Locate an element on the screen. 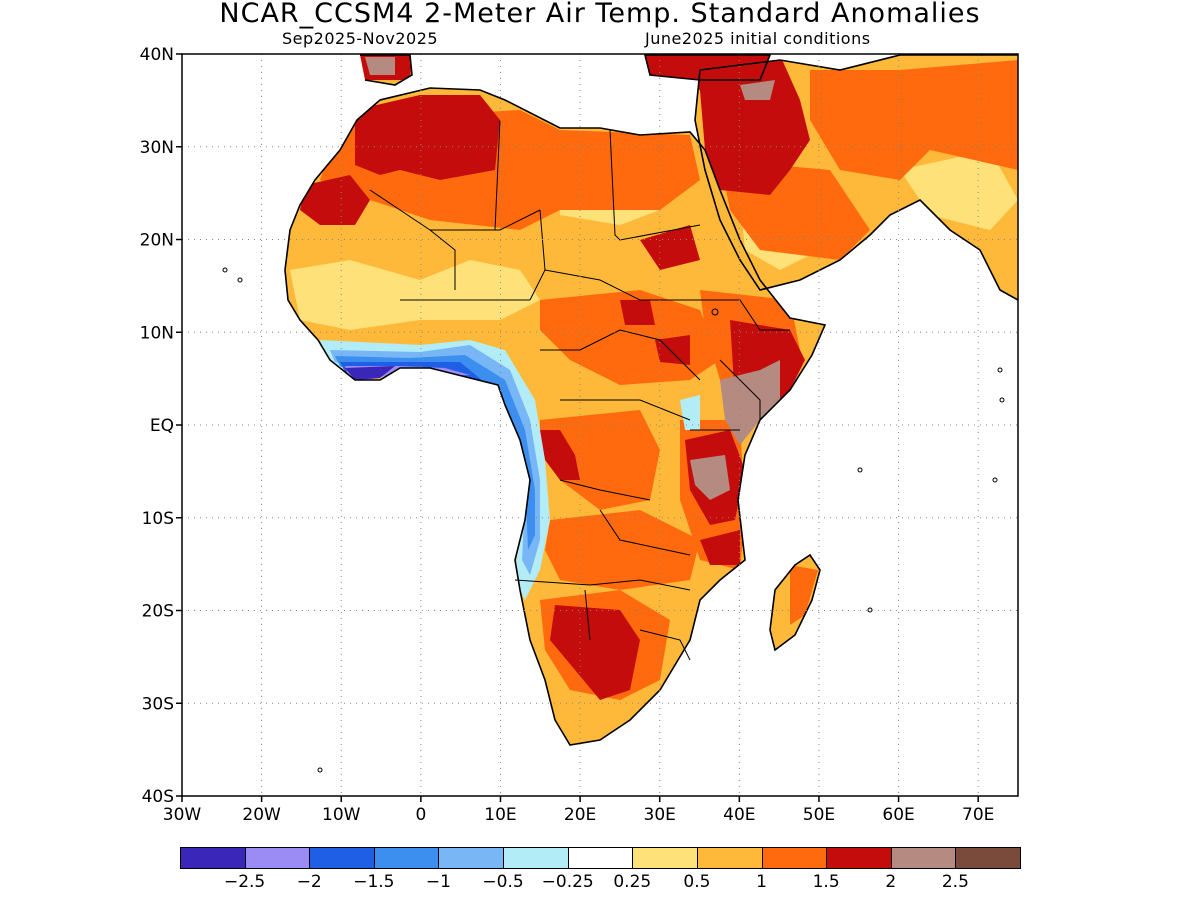  colorbar-label: 0.5 is located at coordinates (697, 882).